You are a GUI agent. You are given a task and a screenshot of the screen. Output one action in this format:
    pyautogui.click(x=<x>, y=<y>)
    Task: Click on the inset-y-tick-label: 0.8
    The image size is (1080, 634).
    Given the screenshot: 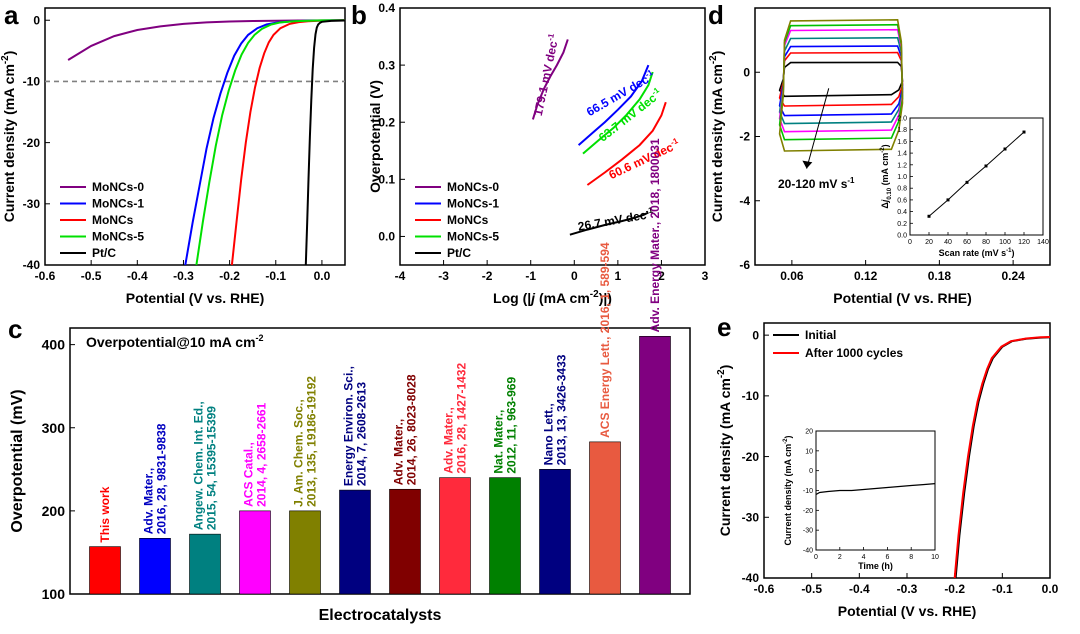 What is the action you would take?
    pyautogui.click(x=902, y=189)
    